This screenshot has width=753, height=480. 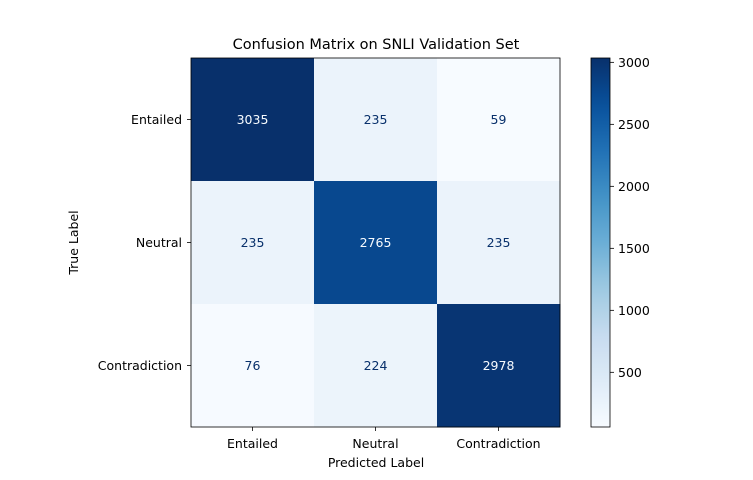 What do you see at coordinates (634, 62) in the screenshot?
I see `colorbar-tick-label: 3000` at bounding box center [634, 62].